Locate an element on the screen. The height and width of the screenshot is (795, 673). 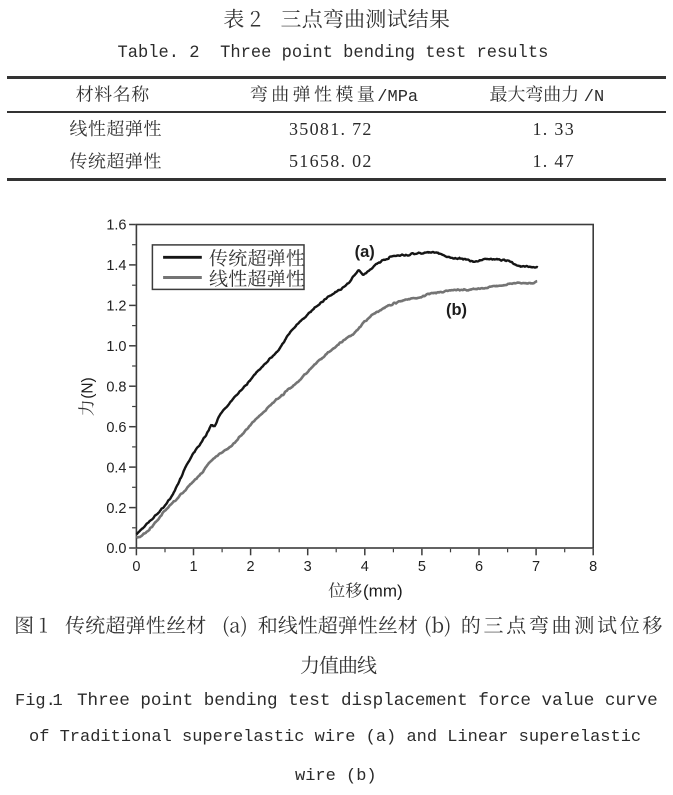
svg-text: 2 is located at coordinates (251, 567).